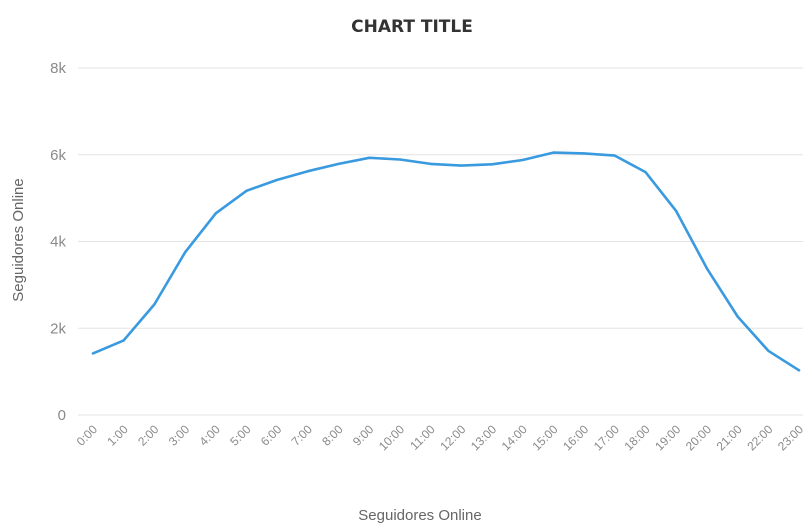  Describe the element at coordinates (412, 27) in the screenshot. I see `chart-title: CHART TITLE` at that location.